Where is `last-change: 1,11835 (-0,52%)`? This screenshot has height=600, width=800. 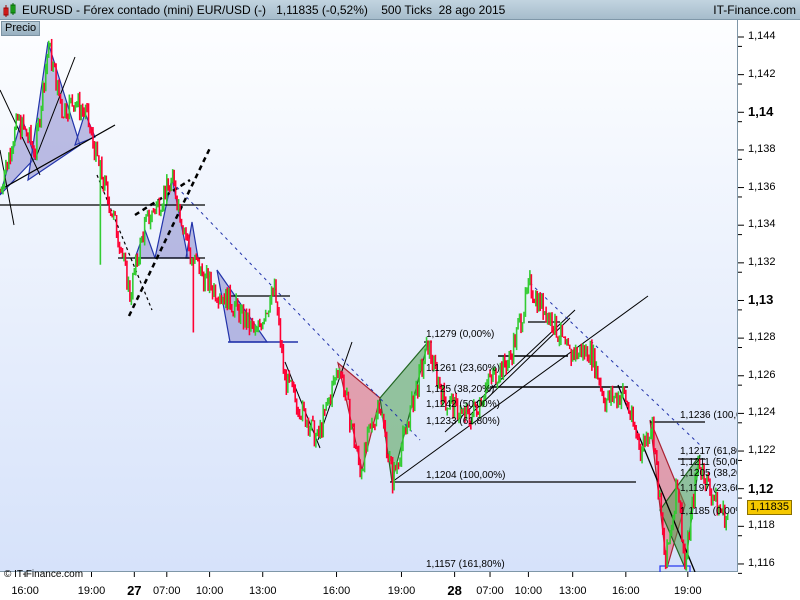
last-change: 1,11835 (-0,52%) is located at coordinates (322, 10).